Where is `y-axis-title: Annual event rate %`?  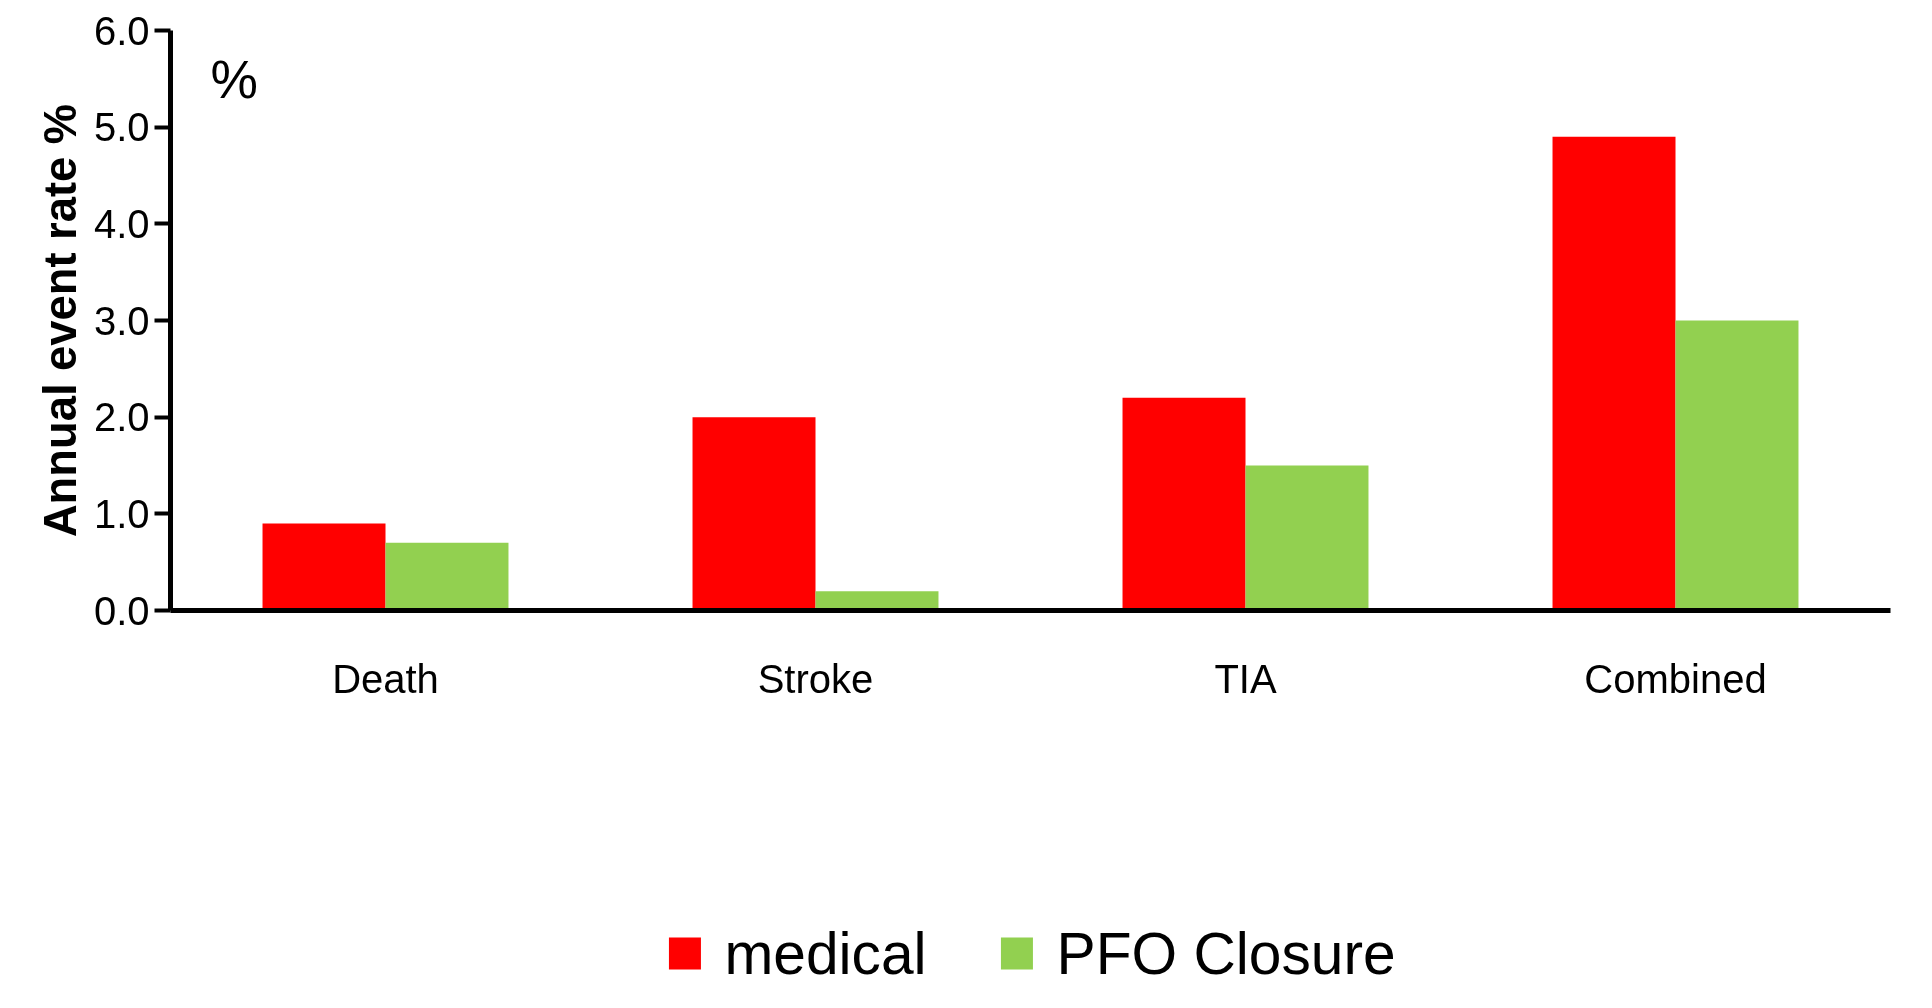 y-axis-title: Annual event rate % is located at coordinates (60, 320).